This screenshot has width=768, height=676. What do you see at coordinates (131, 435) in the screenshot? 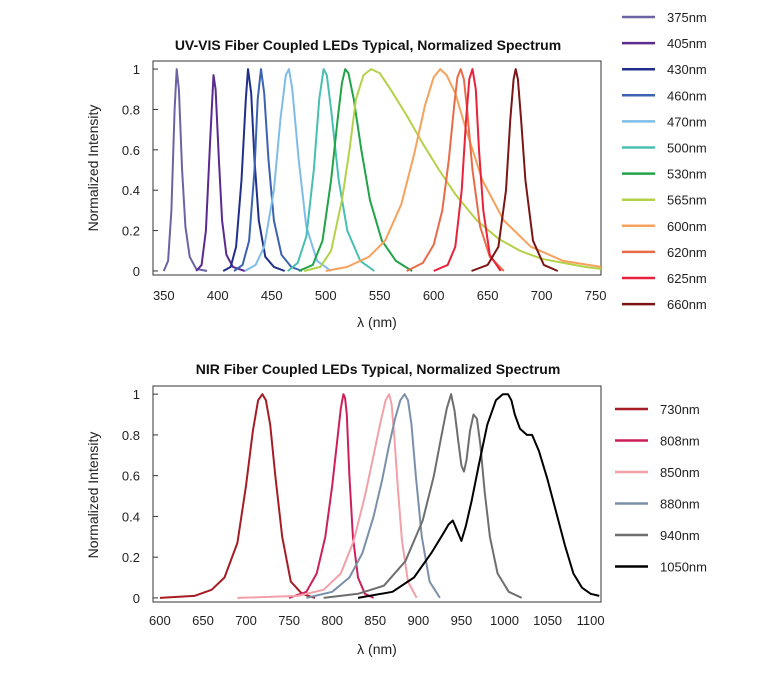
I see `nir-y-tick-label: 0.8` at bounding box center [131, 435].